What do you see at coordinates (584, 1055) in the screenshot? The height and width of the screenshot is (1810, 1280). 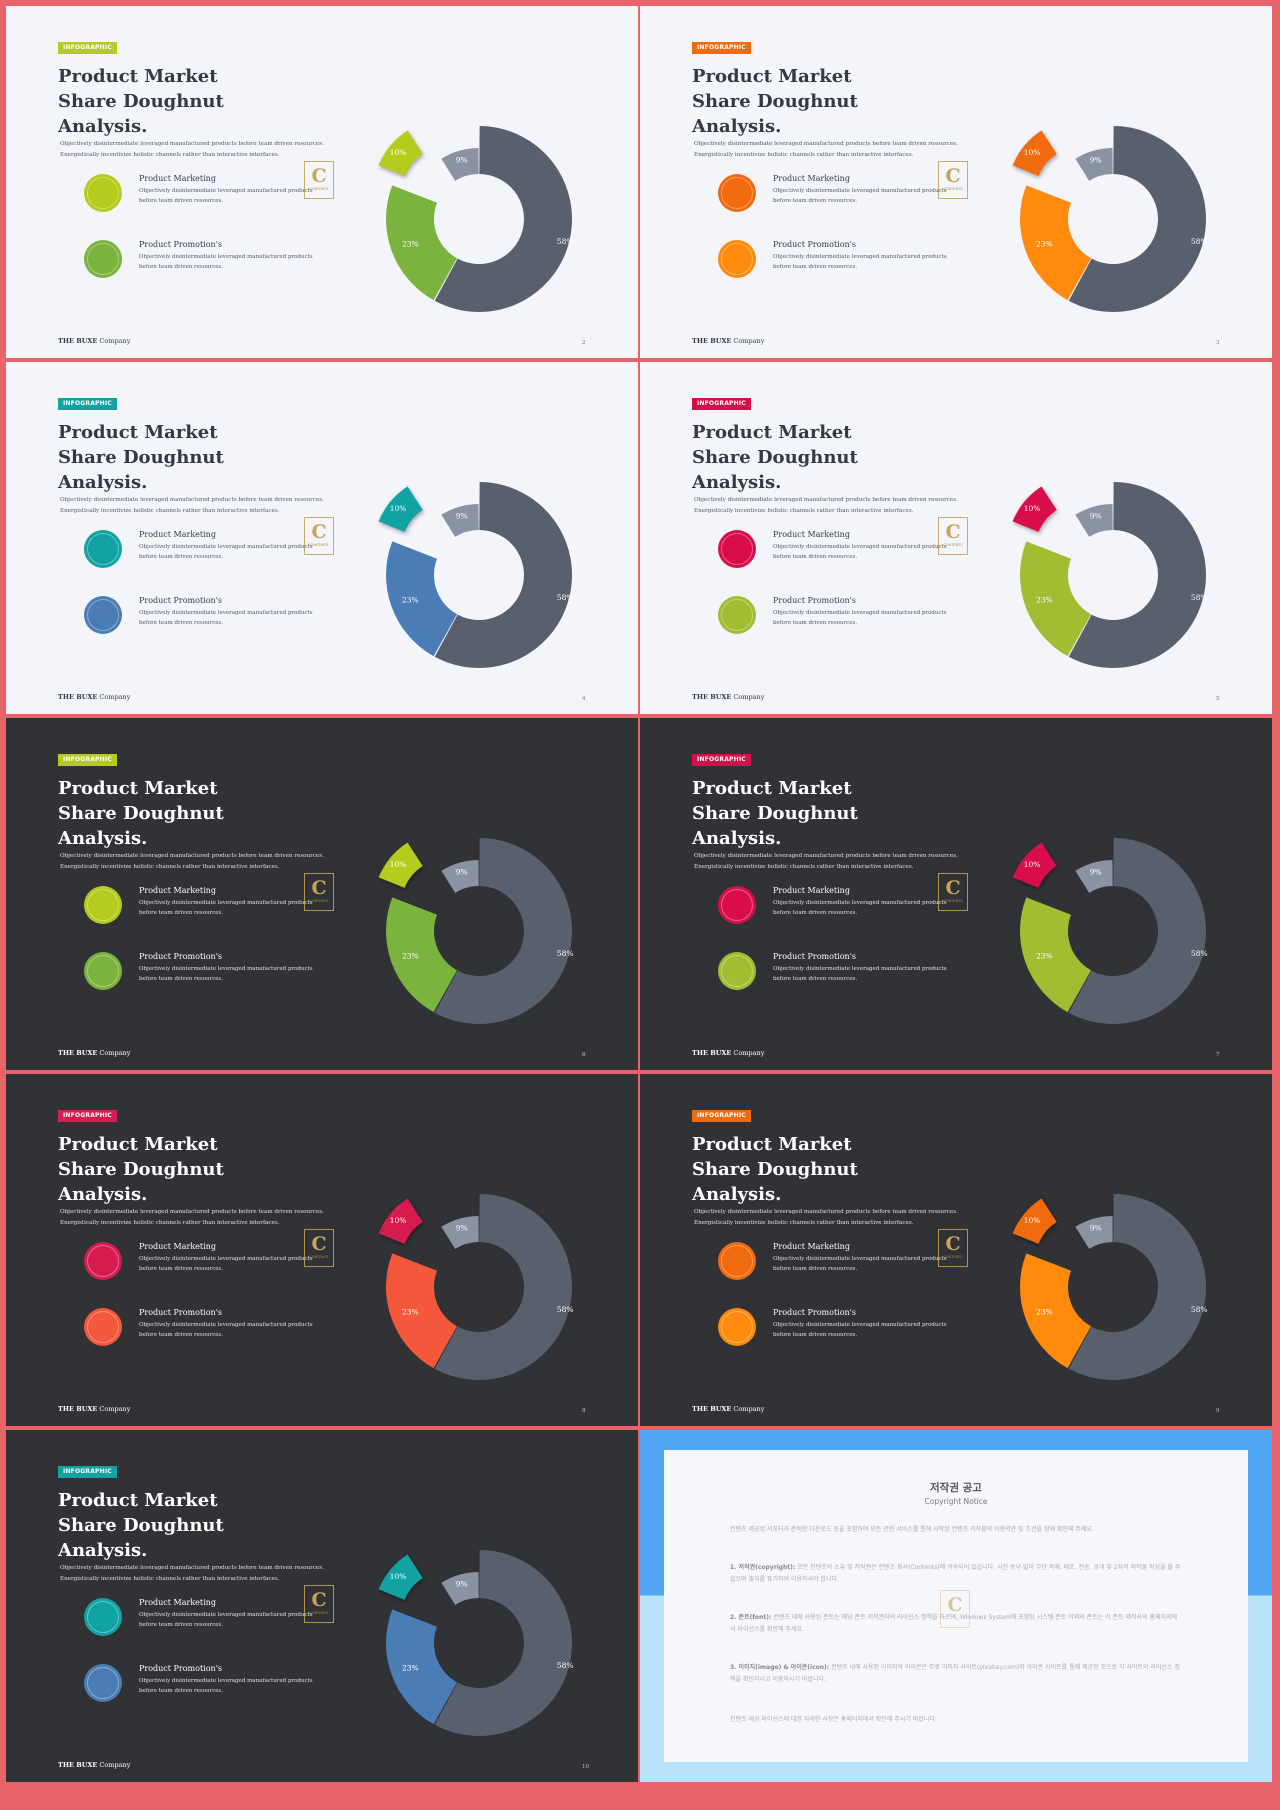 I see `page-number: 6` at bounding box center [584, 1055].